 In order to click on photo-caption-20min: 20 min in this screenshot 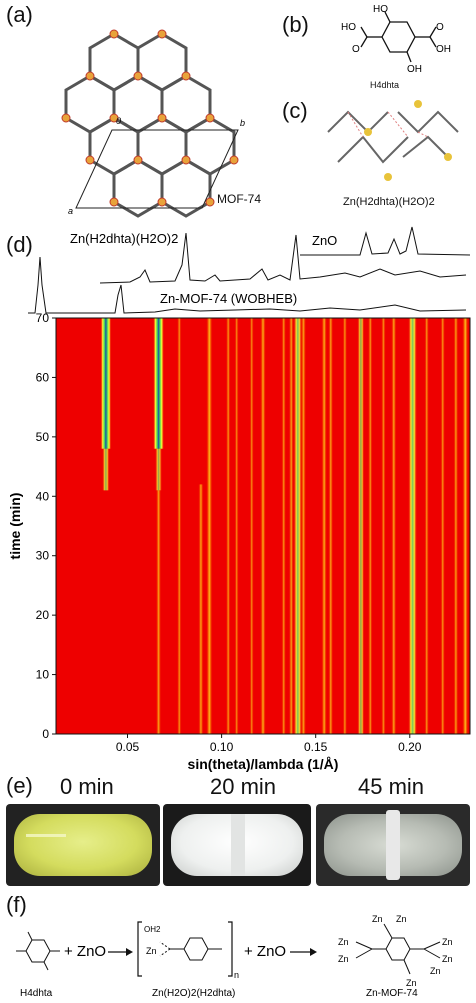, I will do `click(243, 786)`.